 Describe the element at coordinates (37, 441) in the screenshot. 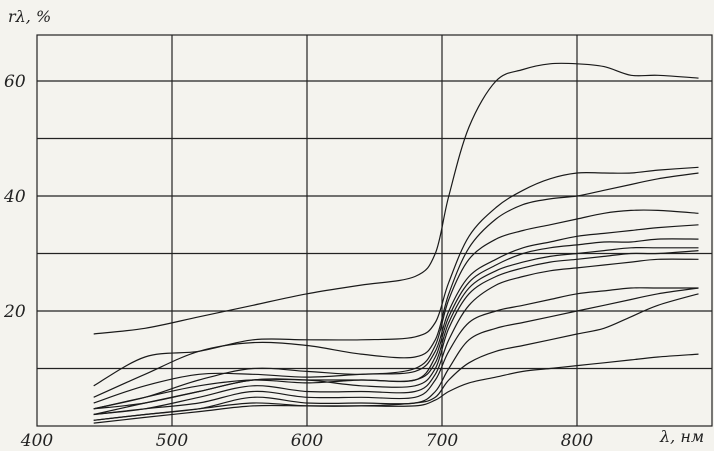

I see `x-tick-label: 400` at that location.